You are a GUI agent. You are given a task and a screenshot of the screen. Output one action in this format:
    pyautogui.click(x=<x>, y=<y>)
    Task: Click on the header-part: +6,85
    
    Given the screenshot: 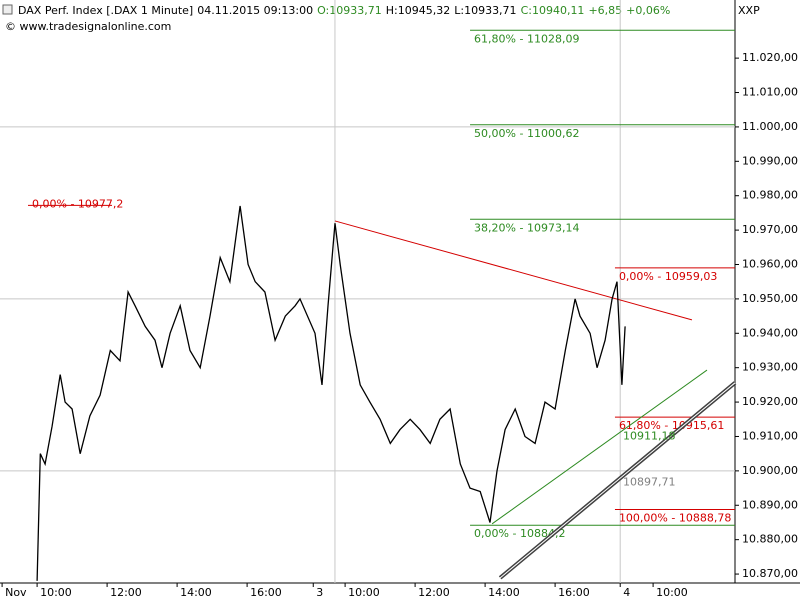 What is the action you would take?
    pyautogui.click(x=605, y=10)
    